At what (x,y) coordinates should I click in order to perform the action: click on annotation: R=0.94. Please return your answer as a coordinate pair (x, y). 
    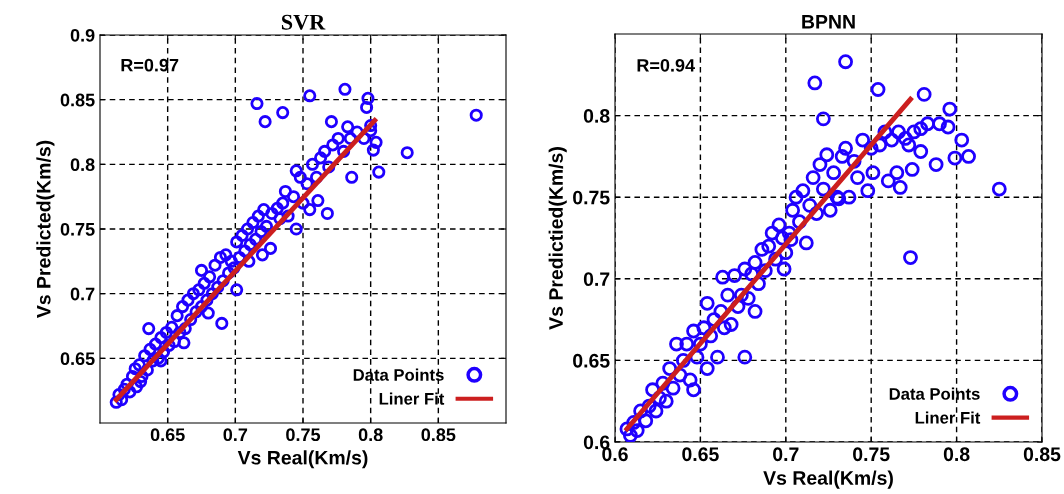
    Looking at the image, I should click on (666, 65).